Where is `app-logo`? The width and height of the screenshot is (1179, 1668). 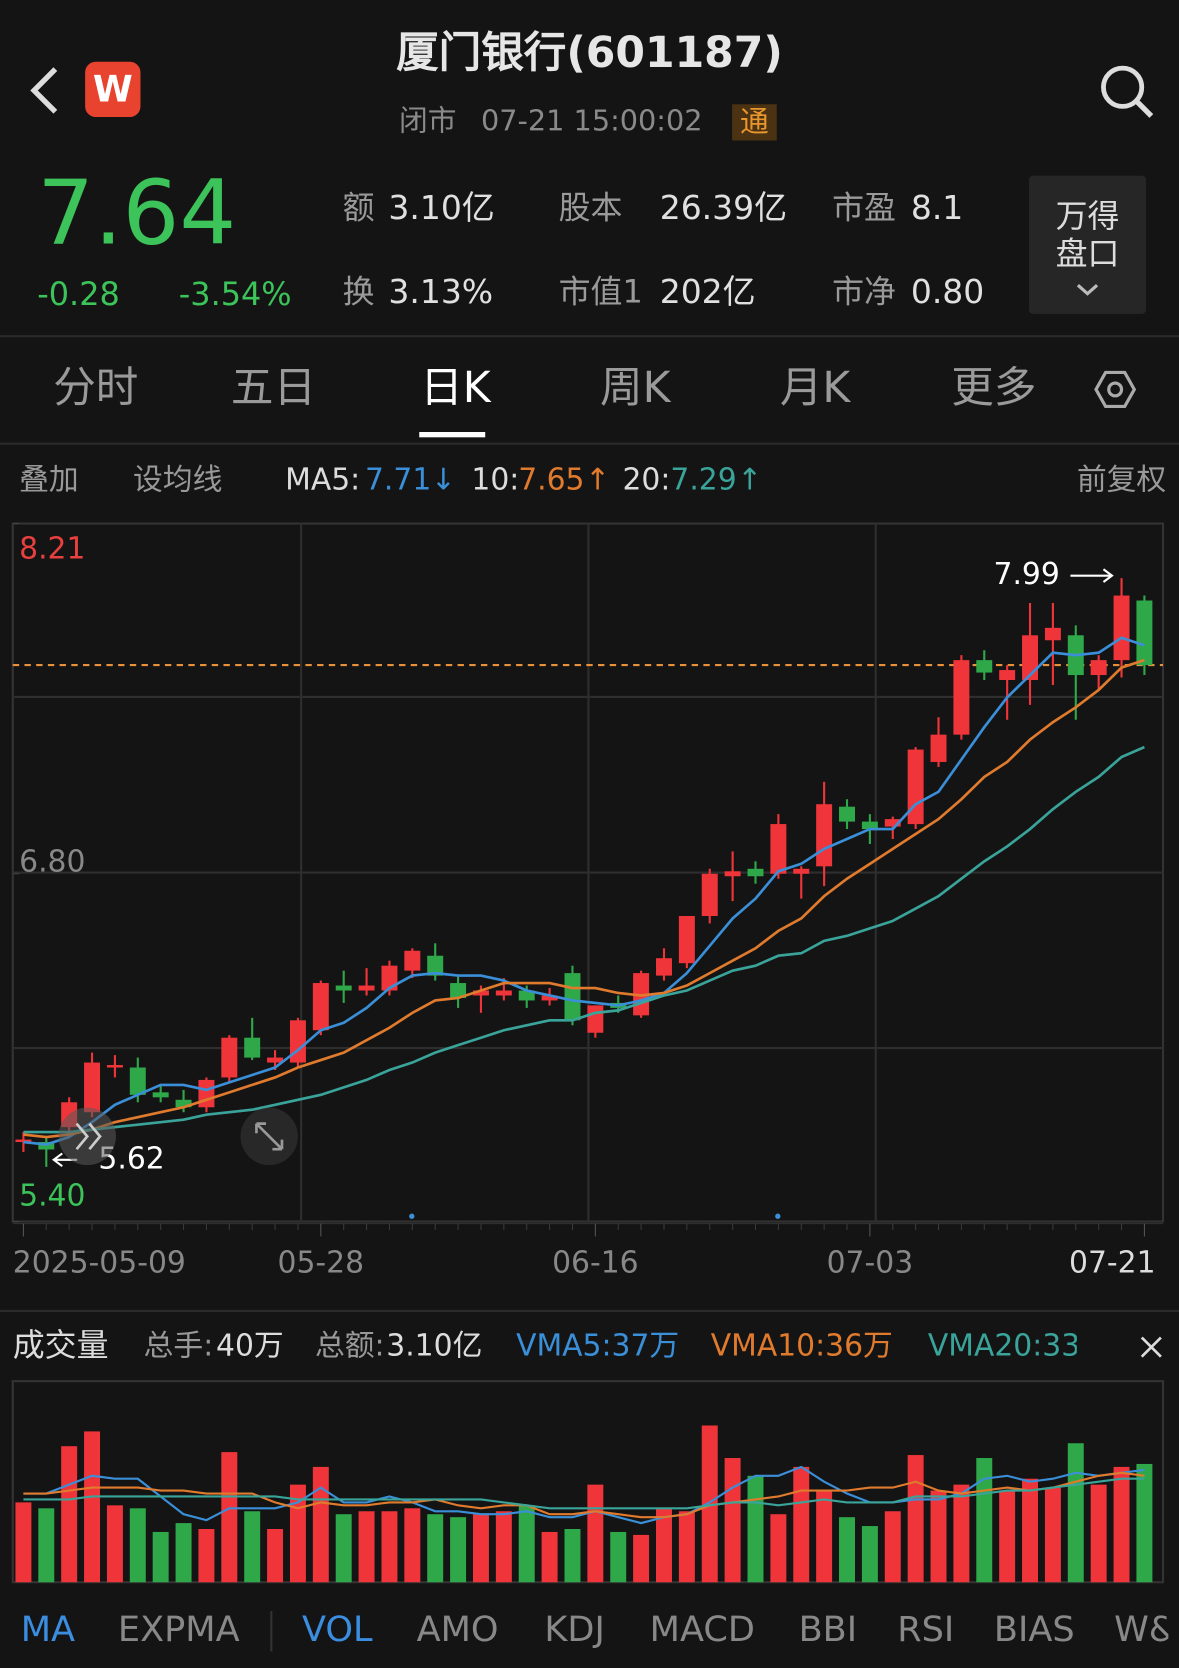 app-logo is located at coordinates (113, 89).